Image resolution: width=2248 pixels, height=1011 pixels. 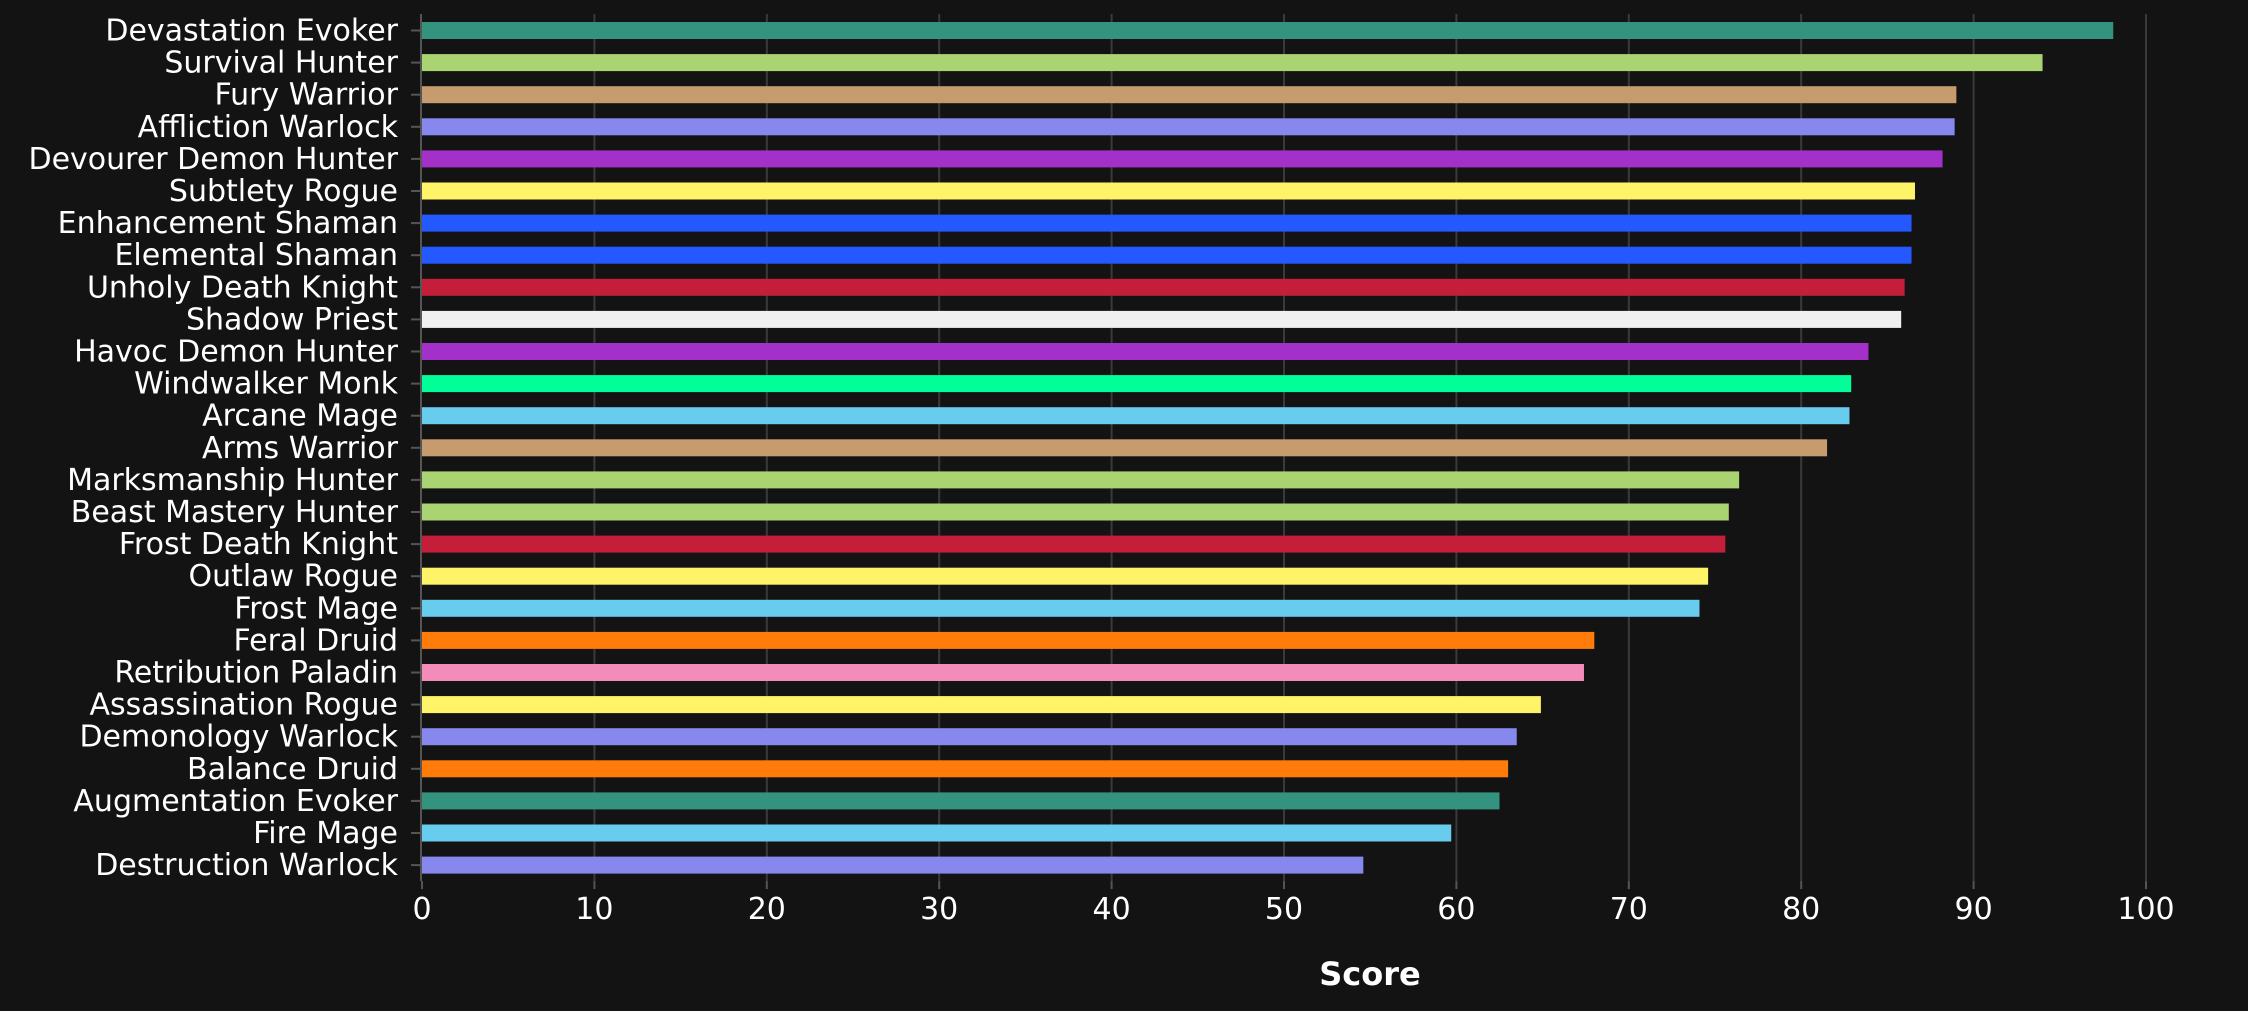 What do you see at coordinates (243, 705) in the screenshot?
I see `category-label: Assassination Rogue` at bounding box center [243, 705].